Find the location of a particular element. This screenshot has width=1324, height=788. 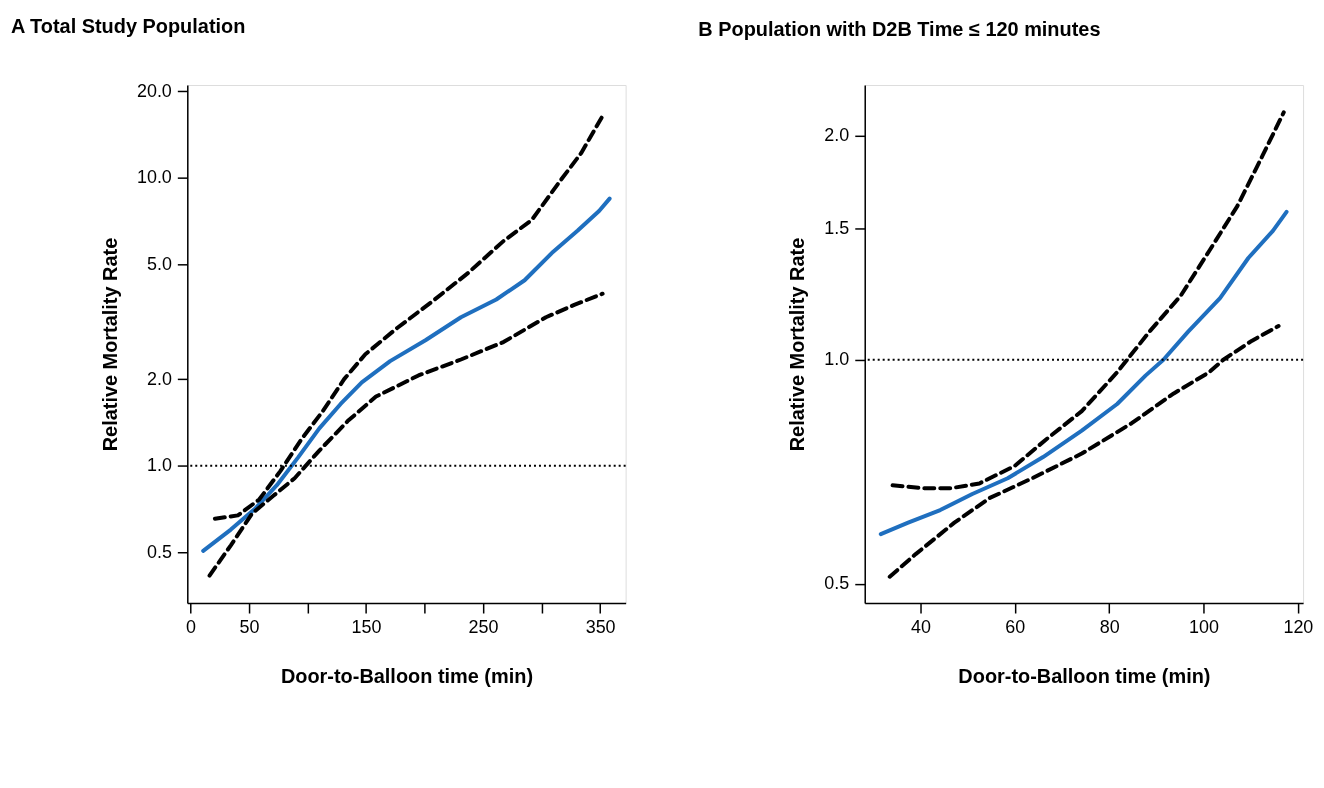

y-tick-label: 5.0 is located at coordinates (159, 264).